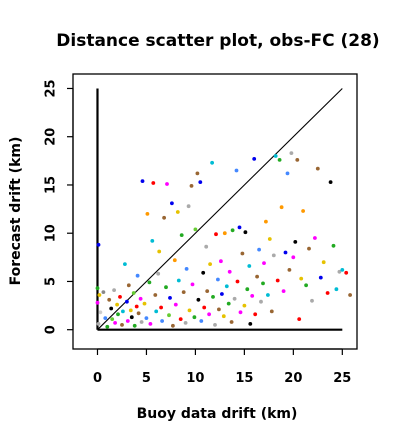 The image size is (400, 445). Describe the element at coordinates (51, 329) in the screenshot. I see `y-tick-label: 0` at that location.